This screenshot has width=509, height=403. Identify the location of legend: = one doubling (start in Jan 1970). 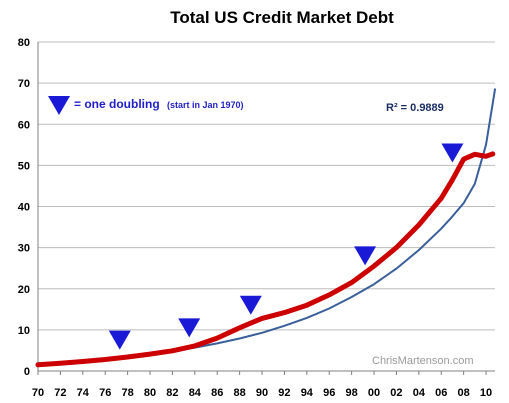
(146, 105).